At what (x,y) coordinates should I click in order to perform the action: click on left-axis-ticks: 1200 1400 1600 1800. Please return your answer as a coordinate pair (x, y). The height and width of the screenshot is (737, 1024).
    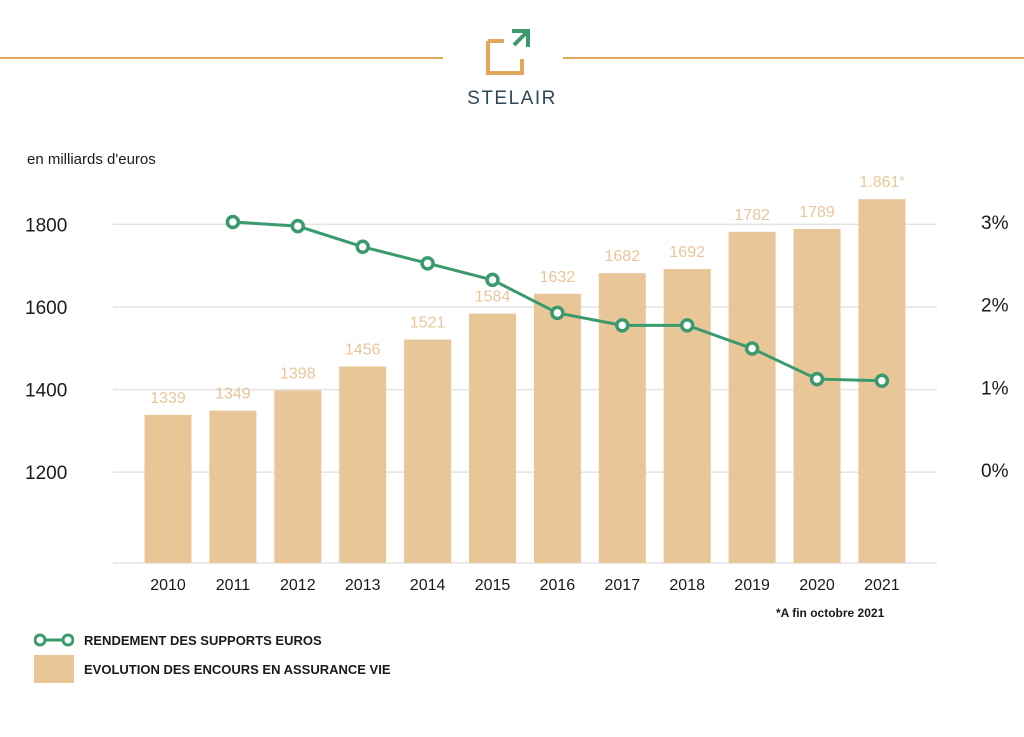
    Looking at the image, I should click on (46, 349).